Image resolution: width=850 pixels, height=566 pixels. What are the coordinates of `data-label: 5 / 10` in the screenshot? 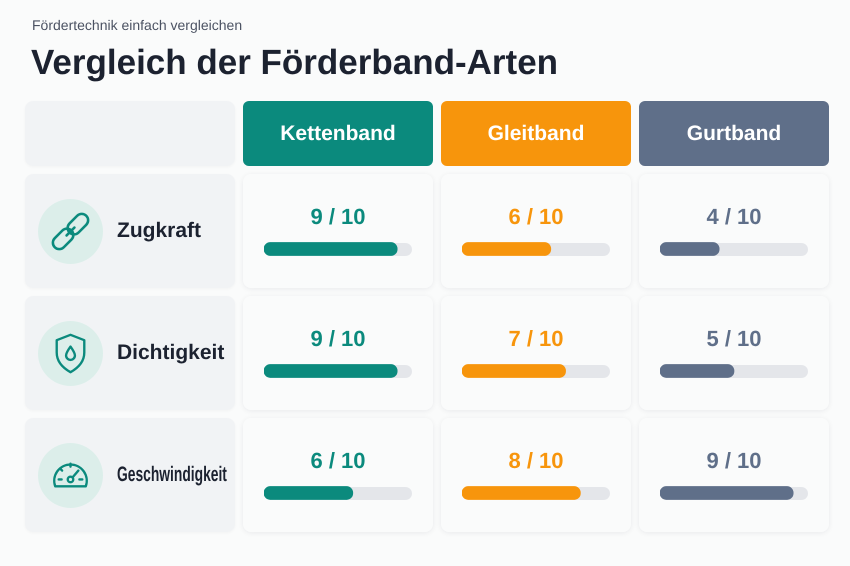 It's located at (734, 339).